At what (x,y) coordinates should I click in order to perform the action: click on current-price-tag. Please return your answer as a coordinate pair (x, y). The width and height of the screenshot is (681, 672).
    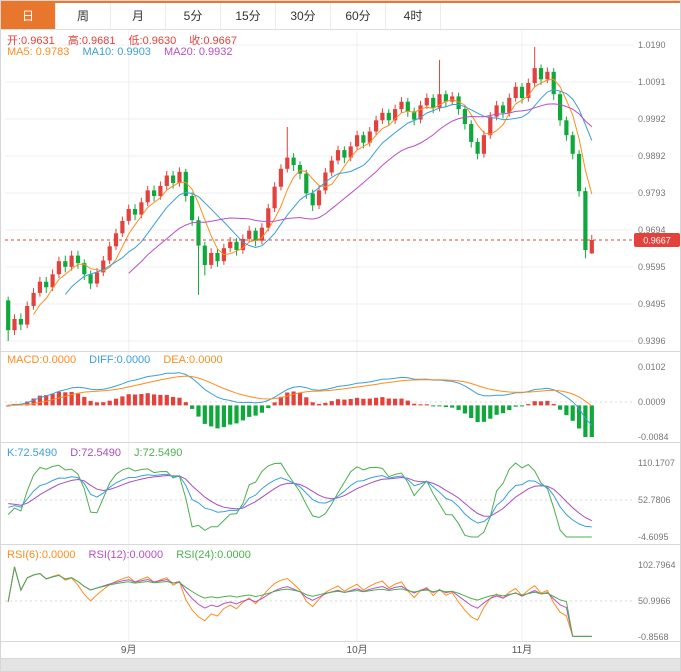
    Looking at the image, I should click on (657, 239).